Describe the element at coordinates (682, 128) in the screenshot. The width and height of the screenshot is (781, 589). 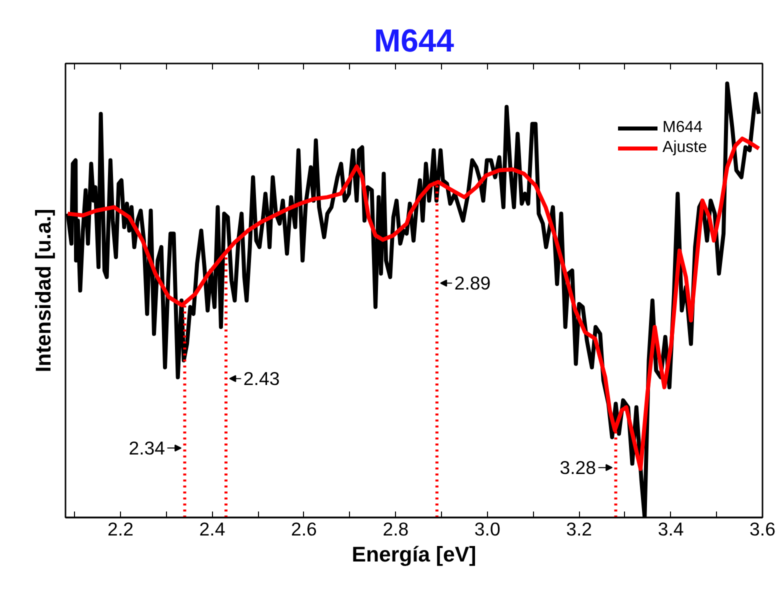
I see `legend-label: M644` at that location.